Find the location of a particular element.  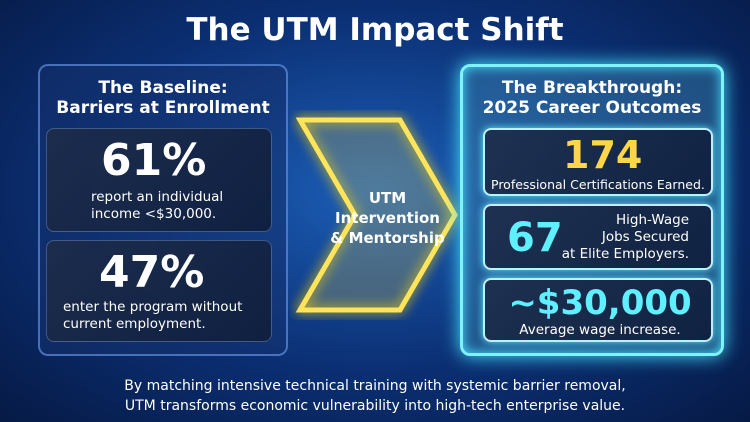

stat-card: ~$30,000 Average wage increase. is located at coordinates (598, 310).